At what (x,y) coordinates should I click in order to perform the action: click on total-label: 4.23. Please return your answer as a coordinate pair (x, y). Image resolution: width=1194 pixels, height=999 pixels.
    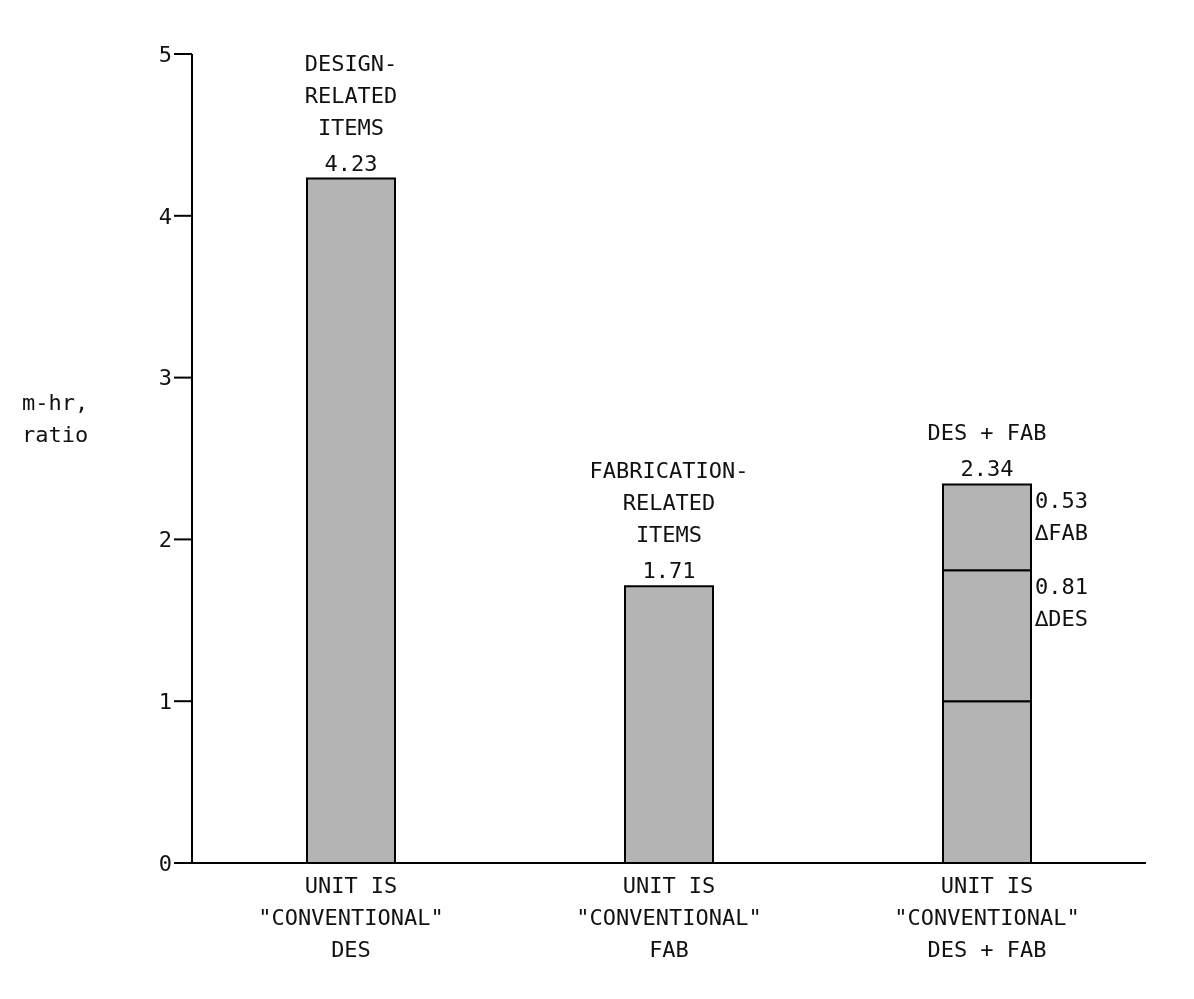
    Looking at the image, I should click on (351, 163).